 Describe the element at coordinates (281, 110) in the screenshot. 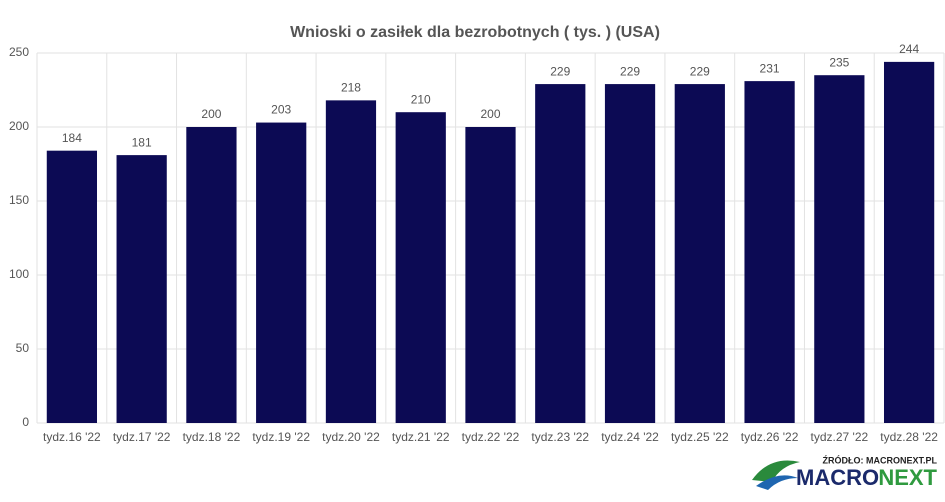

I see `data-label: 203` at that location.